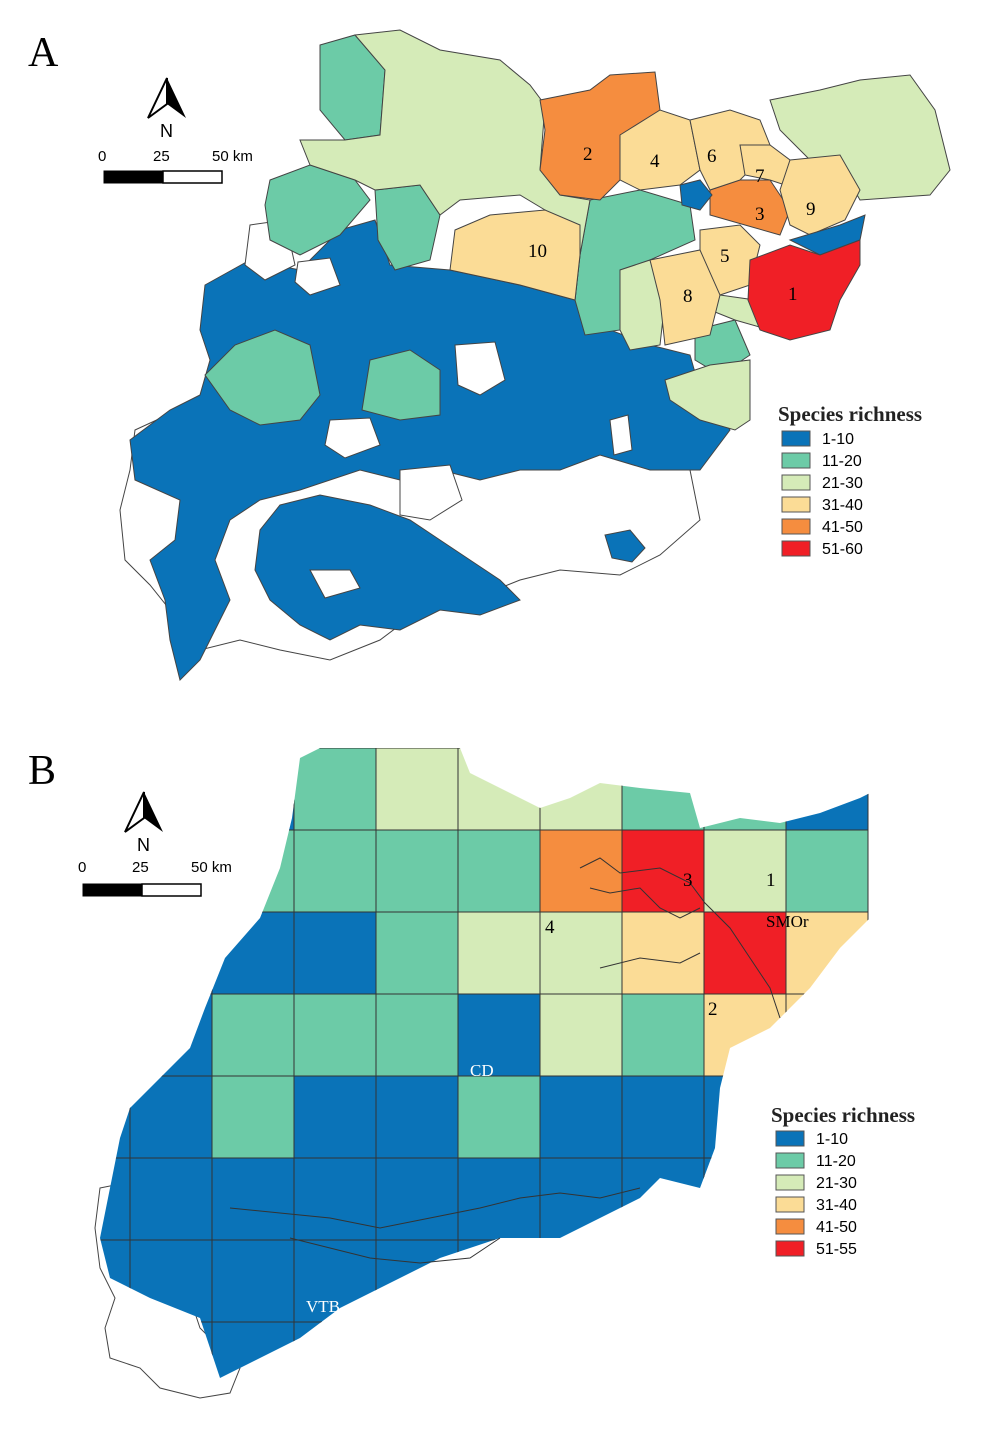  Describe the element at coordinates (163, 177) in the screenshot. I see `scale-bar` at that location.